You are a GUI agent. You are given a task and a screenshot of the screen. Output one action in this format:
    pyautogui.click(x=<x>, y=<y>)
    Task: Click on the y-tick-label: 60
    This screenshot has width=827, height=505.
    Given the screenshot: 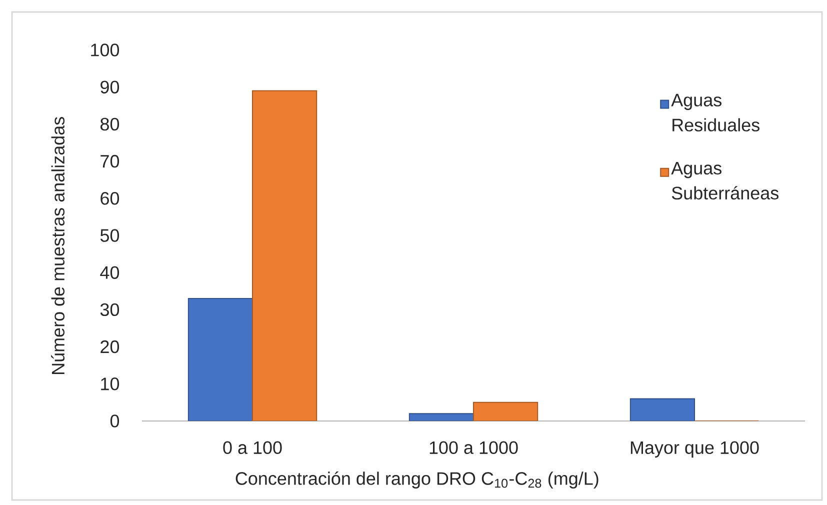 What is the action you would take?
    pyautogui.click(x=110, y=198)
    